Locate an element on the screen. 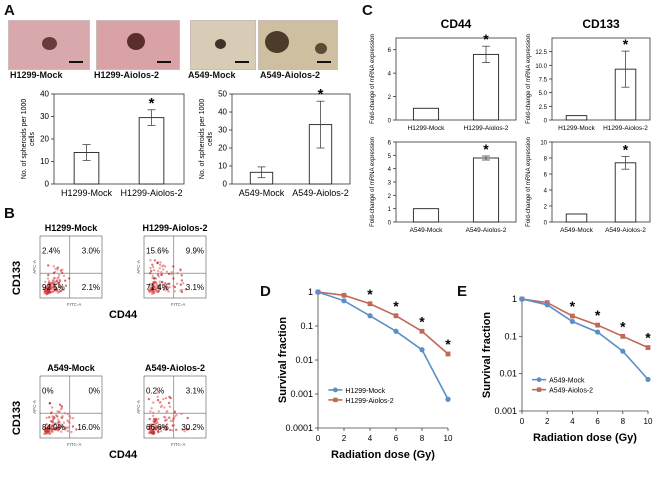  flow-plot-title: A549-Aiolos-2 is located at coordinates (175, 368).